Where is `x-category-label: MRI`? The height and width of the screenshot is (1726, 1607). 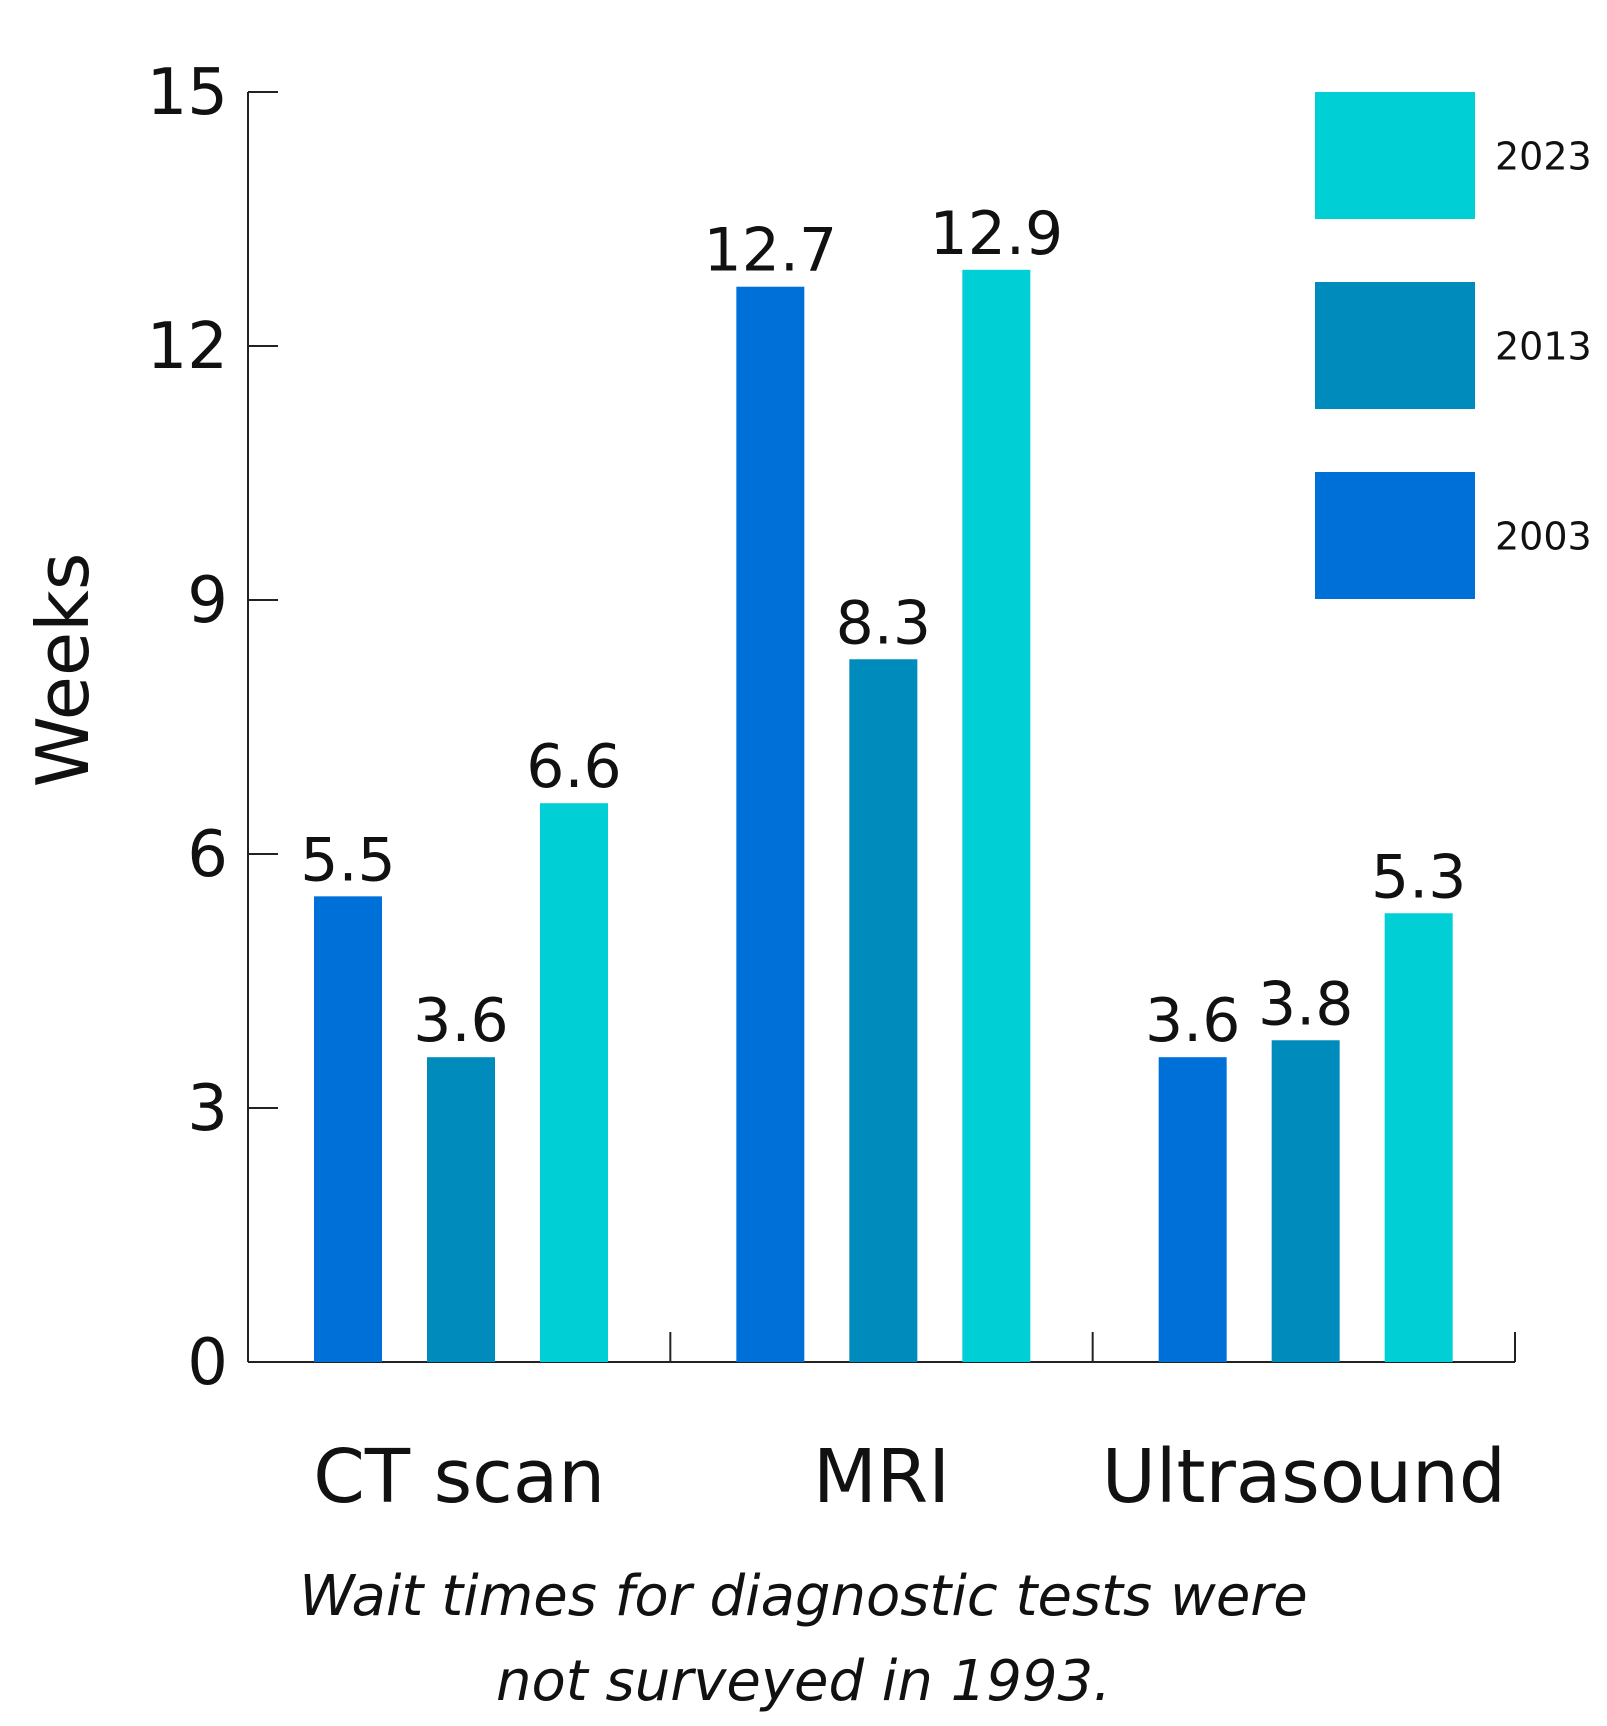 x-category-label: MRI is located at coordinates (881, 1477).